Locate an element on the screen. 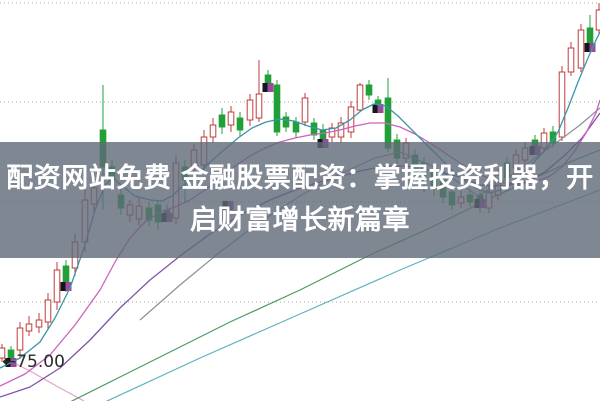 The height and width of the screenshot is (401, 600). headline-line-1: 配资网站免费 金融股票配资：掌握投资利器，开 is located at coordinates (300, 178).